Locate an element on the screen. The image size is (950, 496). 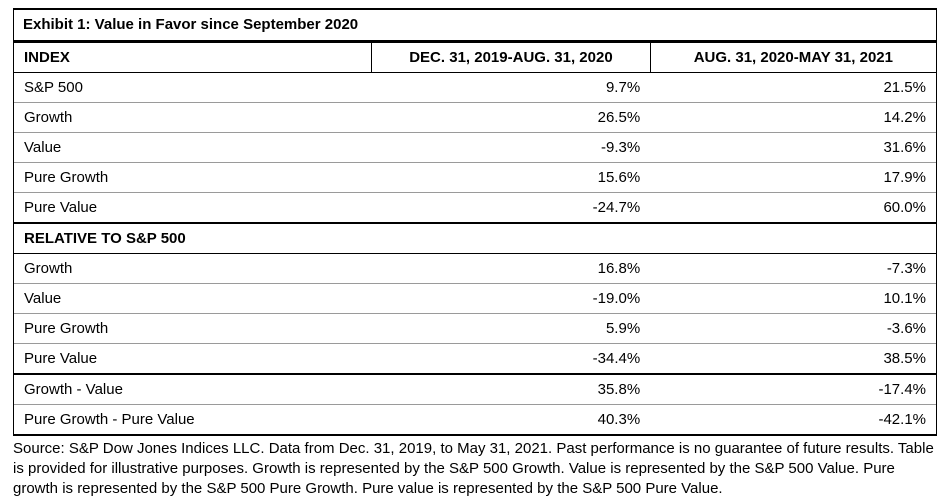
section-header-label: RELATIVE TO S&P 500 is located at coordinates (475, 238).